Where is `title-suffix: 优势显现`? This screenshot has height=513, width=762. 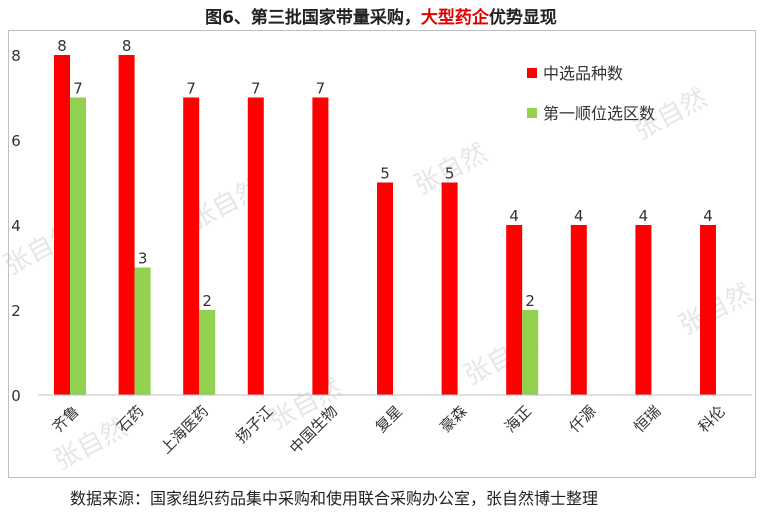 title-suffix: 优势显现 is located at coordinates (522, 18).